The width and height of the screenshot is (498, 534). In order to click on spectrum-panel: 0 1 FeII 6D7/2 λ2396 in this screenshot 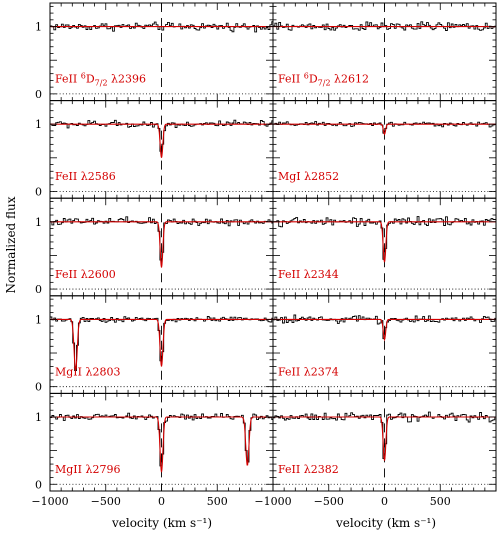, I will do `click(154, 52)`.